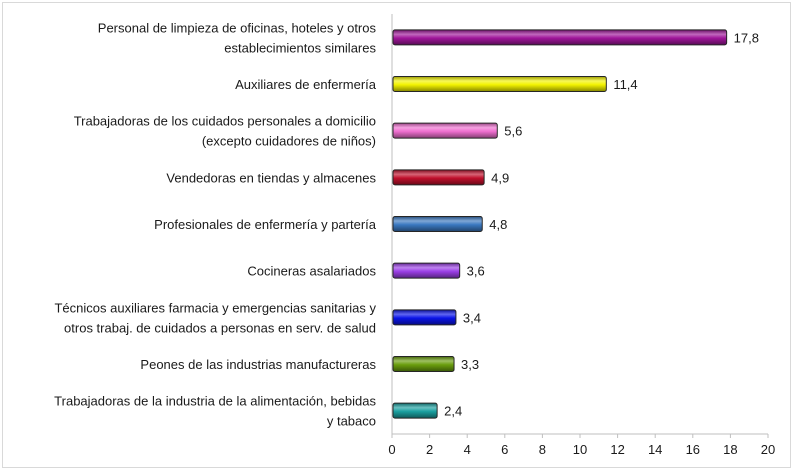 This screenshot has height=472, width=796. I want to click on x-tick-label: 2, so click(429, 449).